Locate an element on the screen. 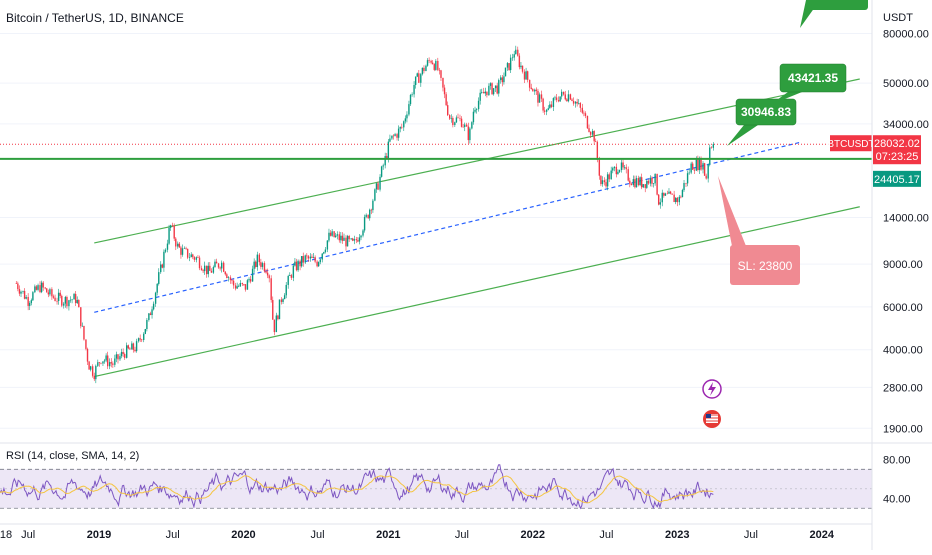 The width and height of the screenshot is (932, 555). price-tick-label: 4000.00 is located at coordinates (903, 351).